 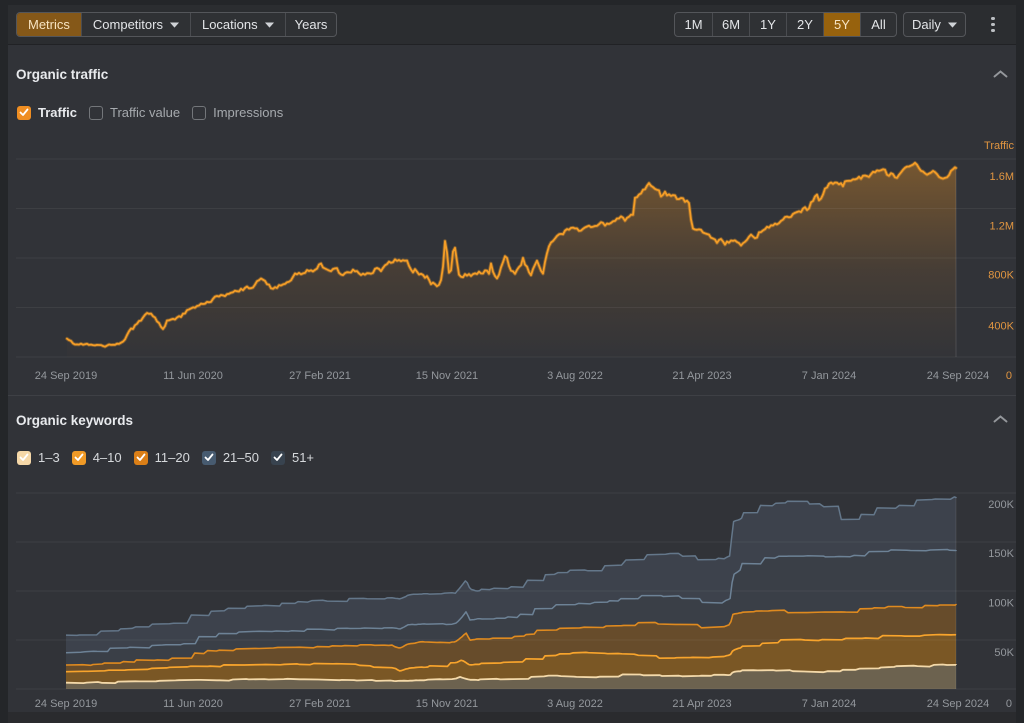 I want to click on svg-text: 1.2M, so click(x=1002, y=227).